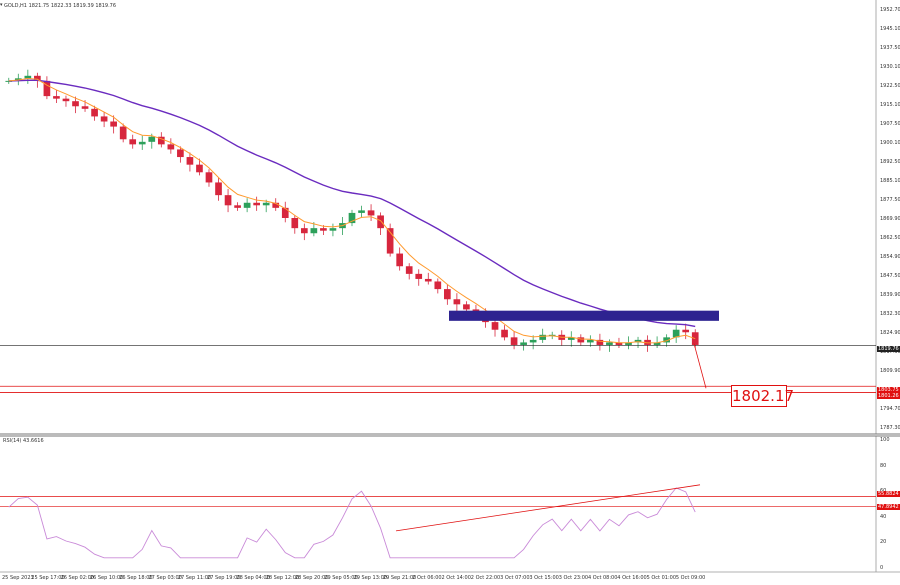  What do you see at coordinates (584, 315) in the screenshot?
I see `resistance-zone` at bounding box center [584, 315].